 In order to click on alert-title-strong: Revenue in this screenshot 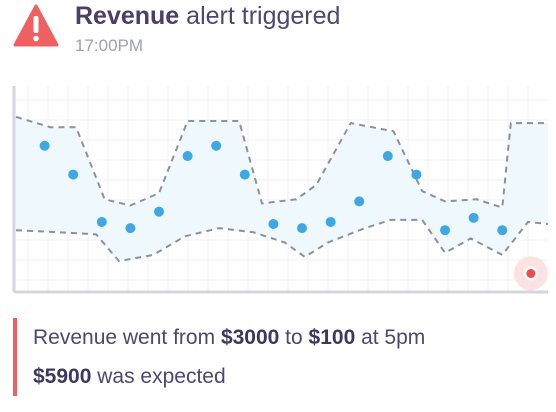, I will do `click(127, 16)`.